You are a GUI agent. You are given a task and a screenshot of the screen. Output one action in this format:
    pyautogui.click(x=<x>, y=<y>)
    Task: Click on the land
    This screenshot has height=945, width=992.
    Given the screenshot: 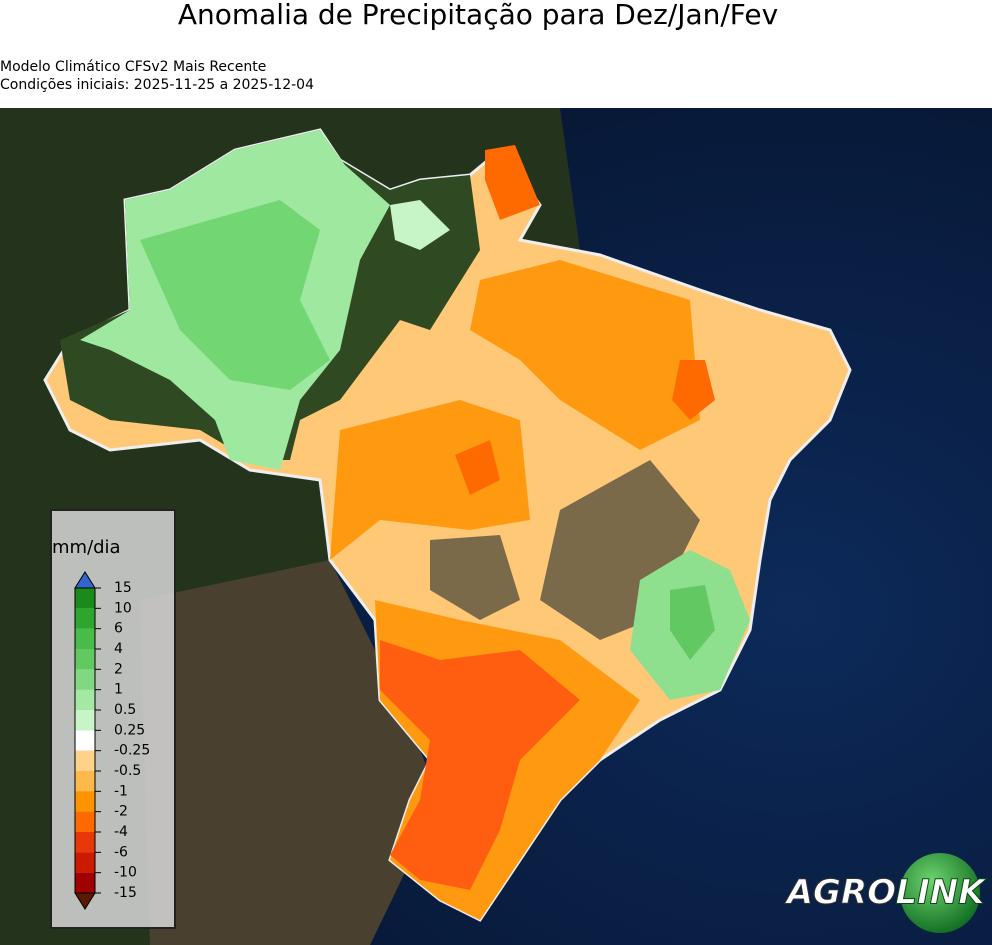 What is the action you would take?
    pyautogui.click(x=290, y=752)
    